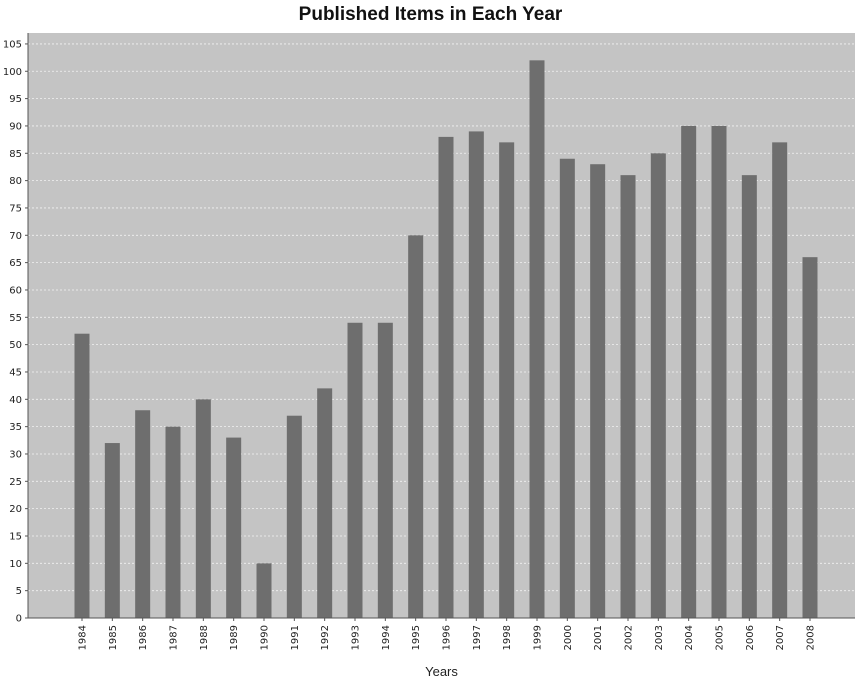  I want to click on bar-2000, so click(567, 388).